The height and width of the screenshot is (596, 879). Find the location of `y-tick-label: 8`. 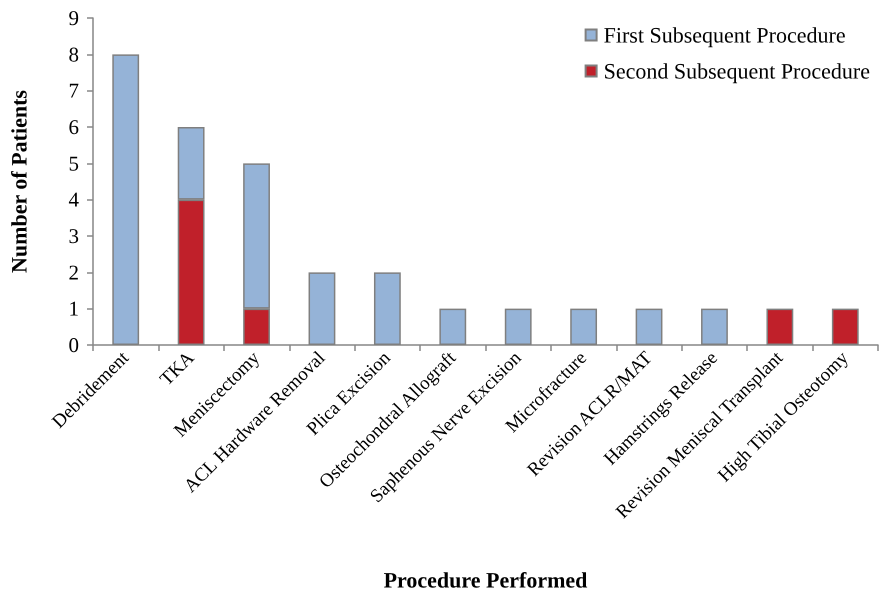

y-tick-label: 8 is located at coordinates (73, 54).